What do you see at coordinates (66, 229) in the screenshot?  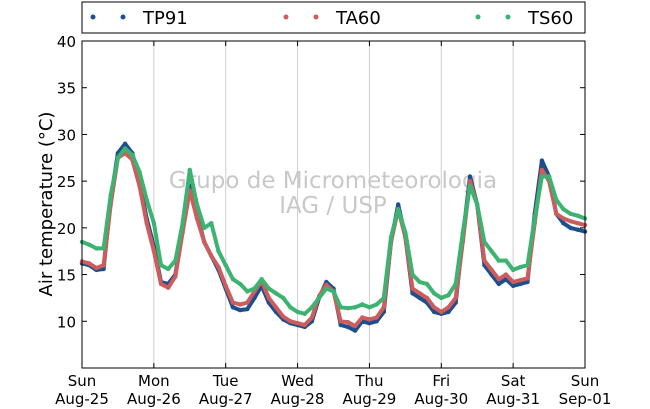 I see `y-tick-label: 20` at bounding box center [66, 229].